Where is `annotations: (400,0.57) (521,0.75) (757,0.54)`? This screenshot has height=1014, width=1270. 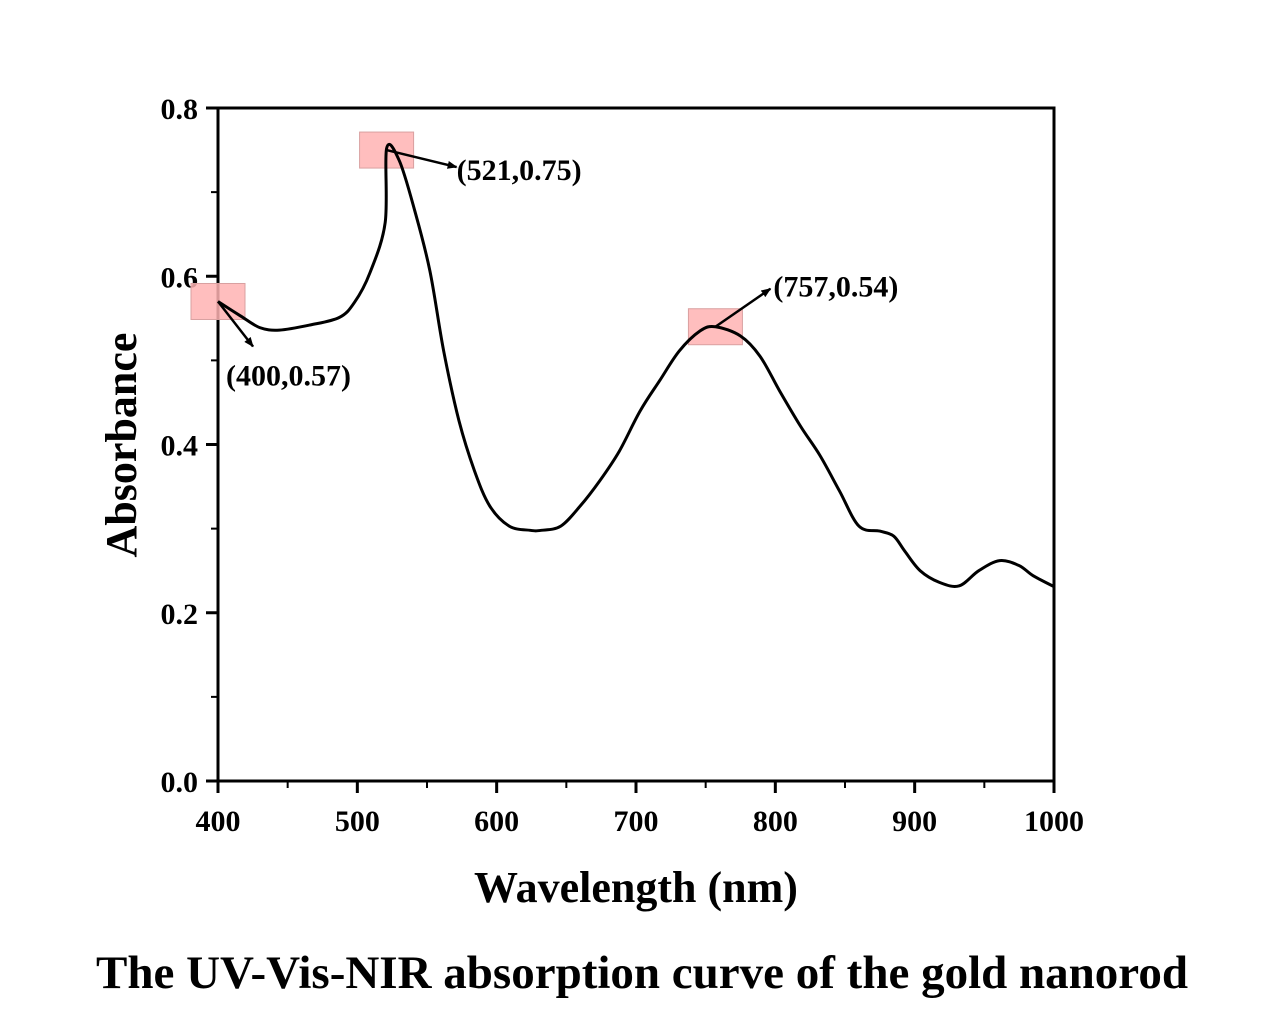
annotations: (400,0.57) (521,0.75) (757,0.54) is located at coordinates (557, 270).